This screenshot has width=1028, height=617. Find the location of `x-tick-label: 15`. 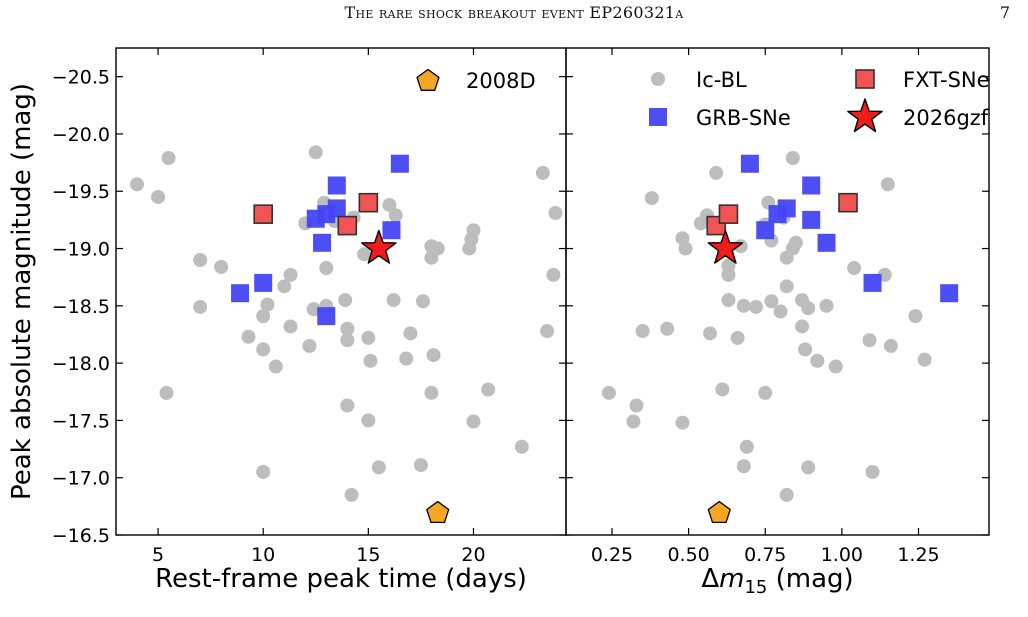

x-tick-label: 15 is located at coordinates (368, 555).